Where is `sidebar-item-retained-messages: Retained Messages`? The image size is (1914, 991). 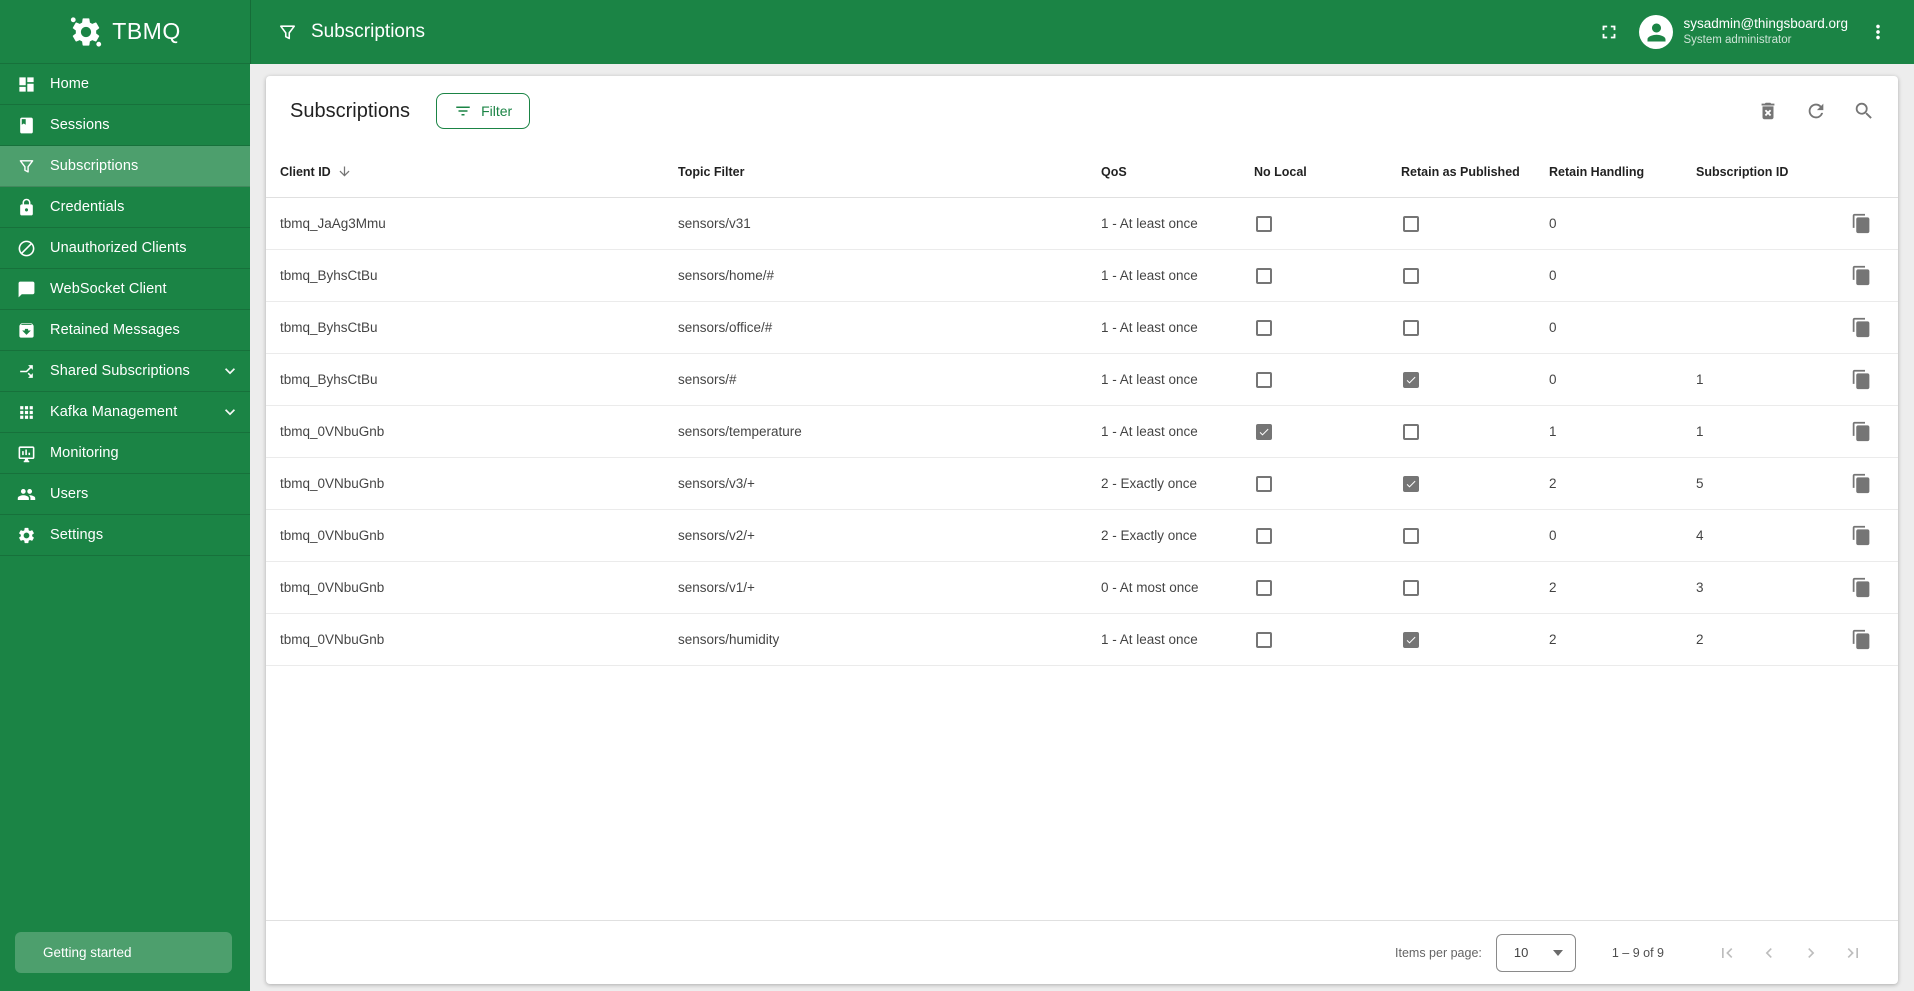 sidebar-item-retained-messages: Retained Messages is located at coordinates (125, 330).